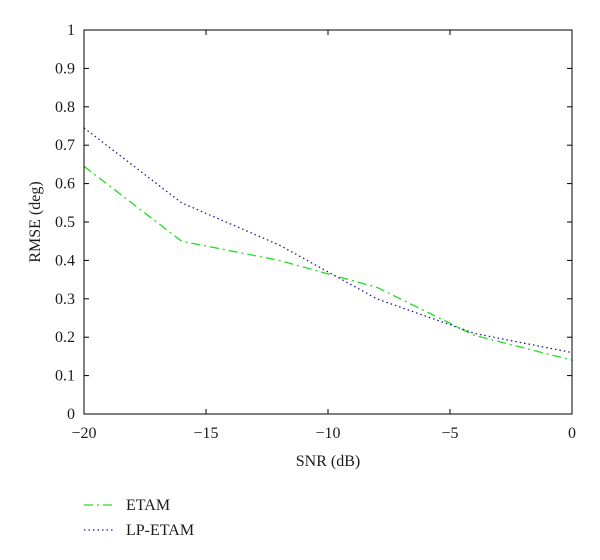 The image size is (600, 560). Describe the element at coordinates (139, 518) in the screenshot. I see `legend: ETAM LP-ETAM` at that location.